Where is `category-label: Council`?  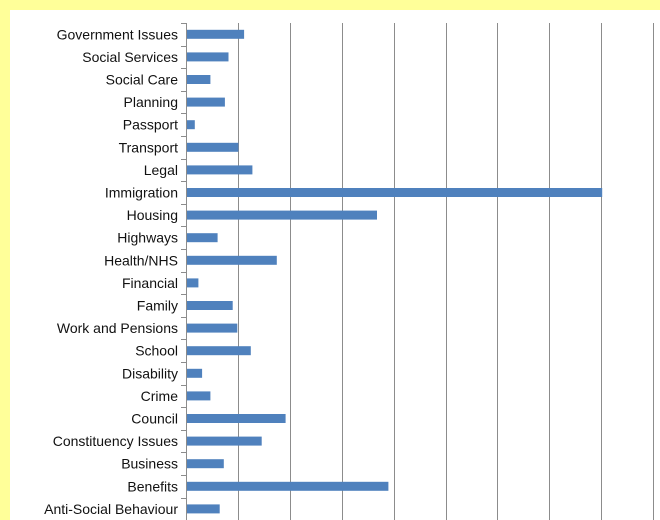 category-label: Council is located at coordinates (154, 419).